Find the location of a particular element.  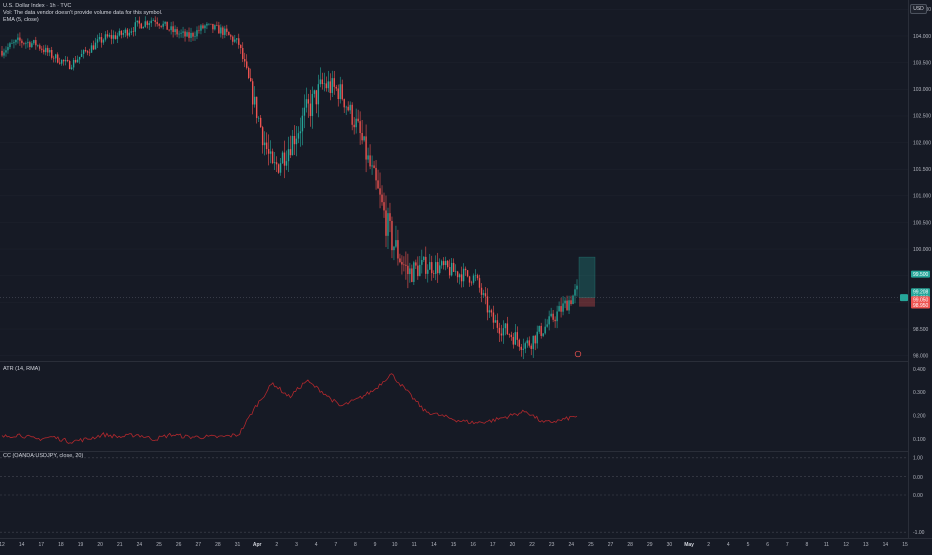

time-tick-label: 15 is located at coordinates (454, 545).